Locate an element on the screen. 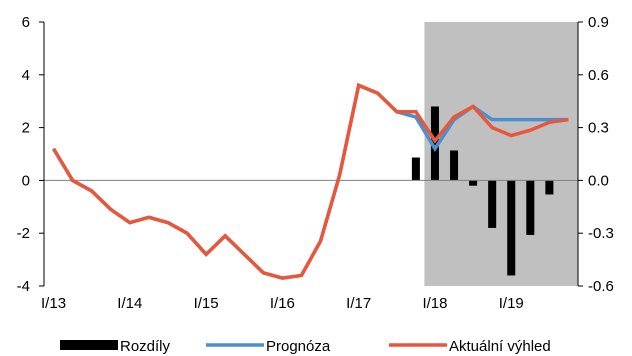  x-axis-ticks: I/13 I/14 I/15 I/16 I/17 I/18 I/19 is located at coordinates (282, 303).